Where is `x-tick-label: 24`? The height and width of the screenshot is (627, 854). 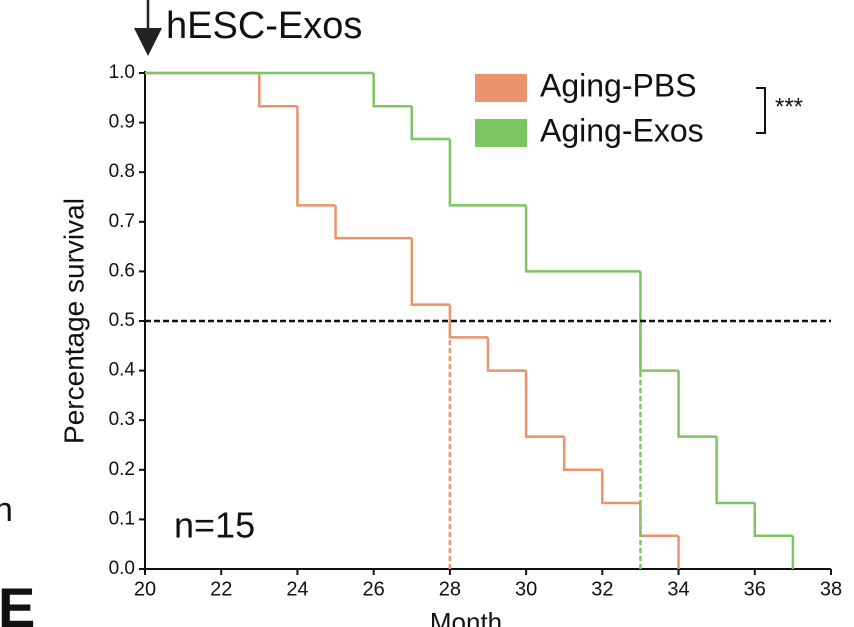 x-tick-label: 24 is located at coordinates (297, 589).